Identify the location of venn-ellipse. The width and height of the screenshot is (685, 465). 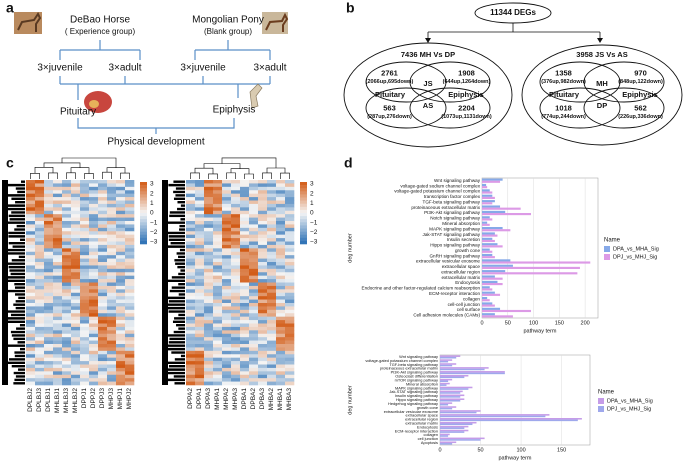
(624, 82).